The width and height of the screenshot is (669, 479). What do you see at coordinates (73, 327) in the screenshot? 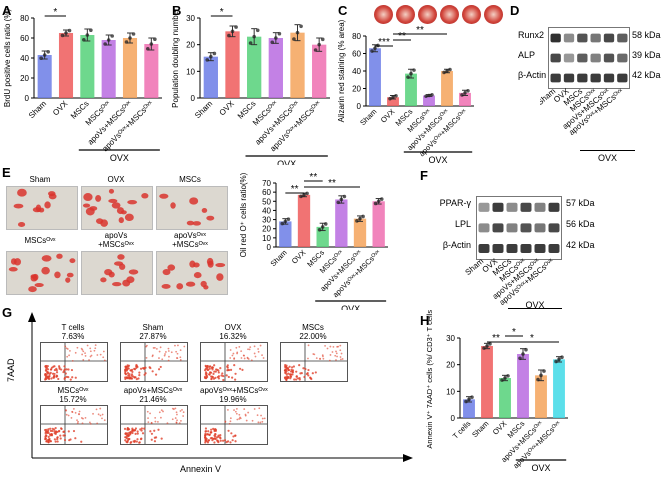
I see `flow-group-label: T cells` at bounding box center [73, 327].